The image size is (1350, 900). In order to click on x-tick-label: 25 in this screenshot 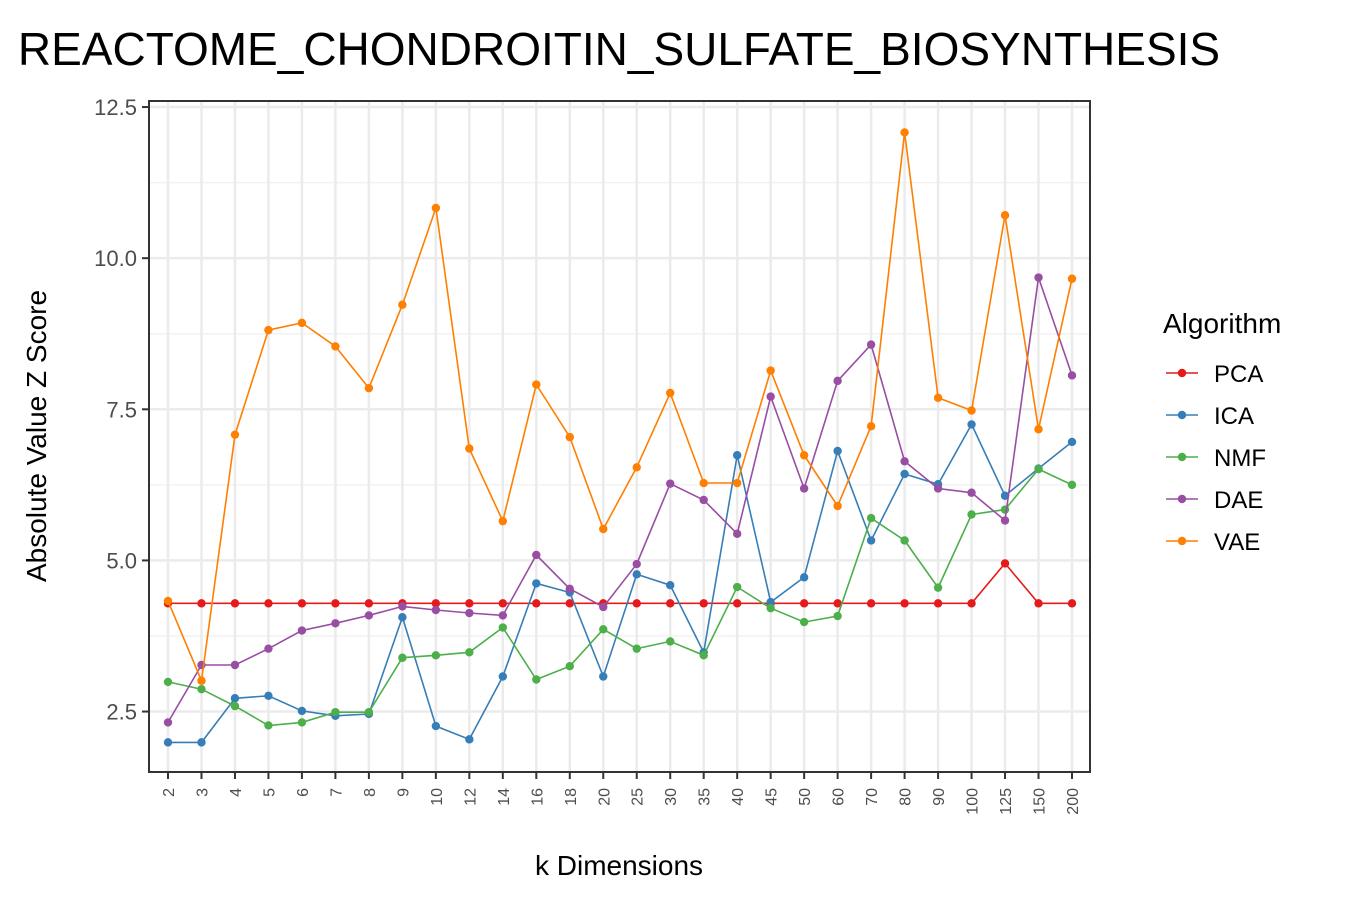, I will do `click(638, 797)`.